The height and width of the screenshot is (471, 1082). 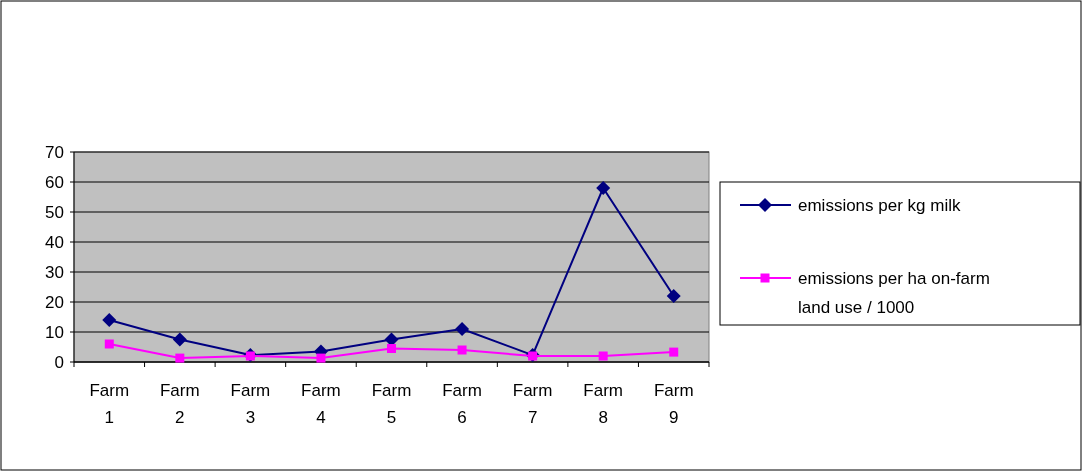 I want to click on x-tick-label: Farm 7, so click(x=532, y=404).